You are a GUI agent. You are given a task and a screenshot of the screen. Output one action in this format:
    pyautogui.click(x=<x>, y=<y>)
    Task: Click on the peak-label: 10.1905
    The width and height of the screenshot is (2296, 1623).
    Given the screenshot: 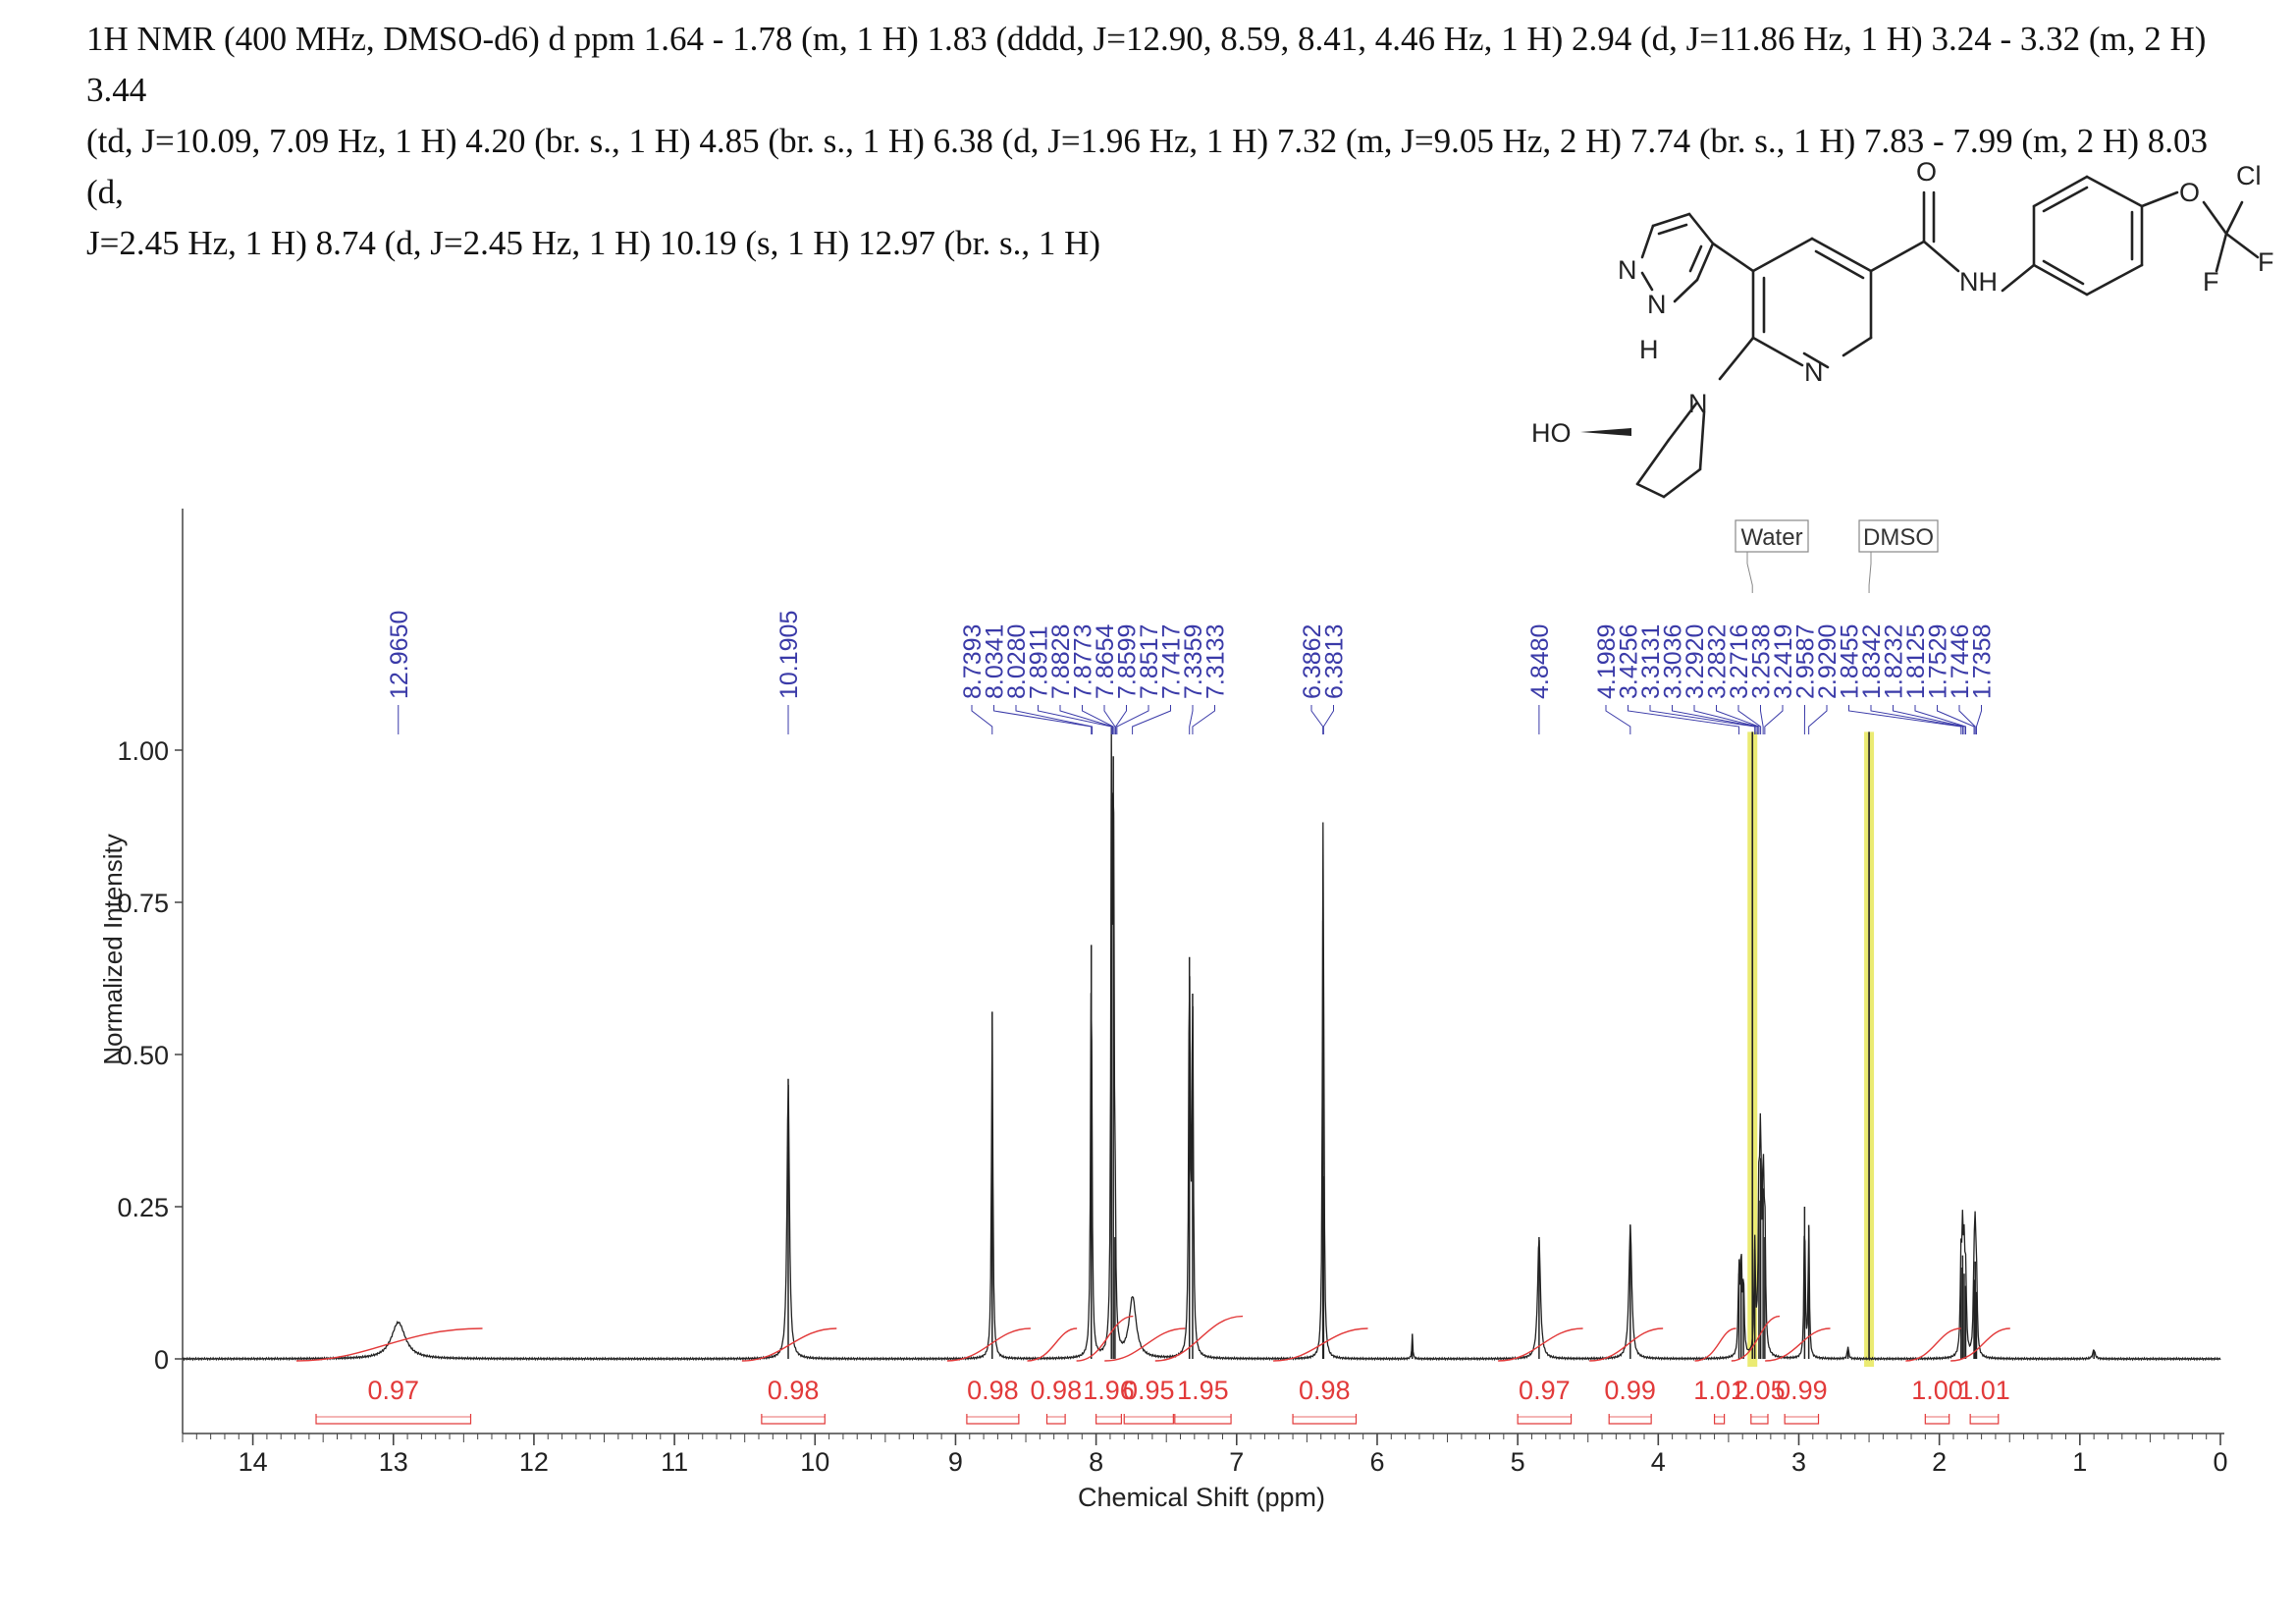 What is the action you would take?
    pyautogui.click(x=789, y=655)
    